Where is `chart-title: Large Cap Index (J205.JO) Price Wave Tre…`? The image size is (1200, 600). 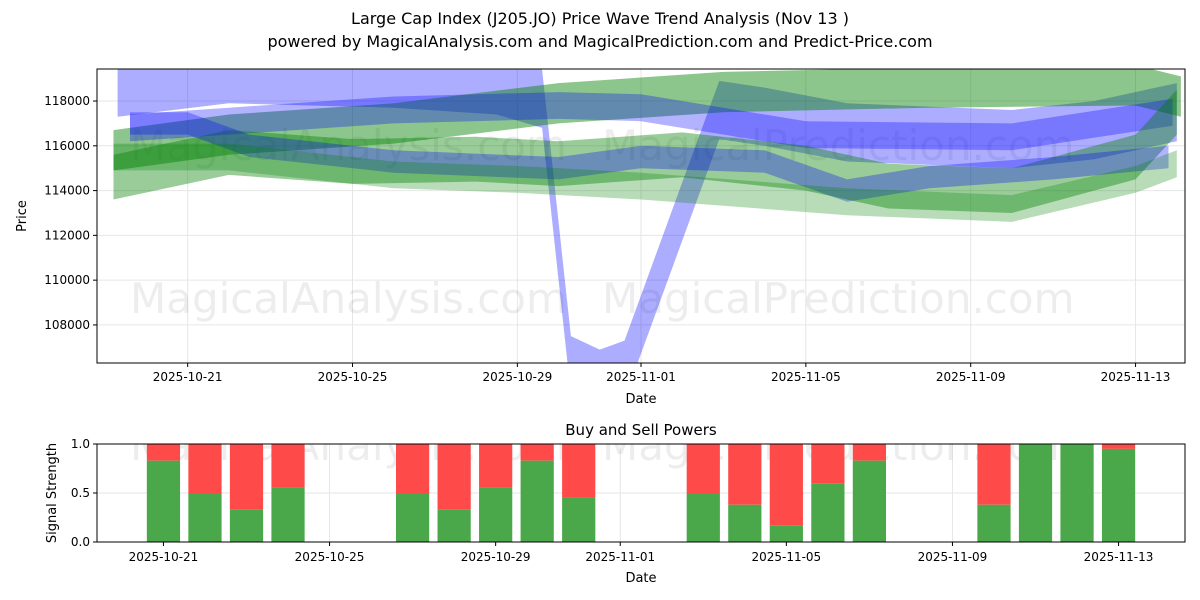 chart-title: Large Cap Index (J205.JO) Price Wave Tre… is located at coordinates (600, 18).